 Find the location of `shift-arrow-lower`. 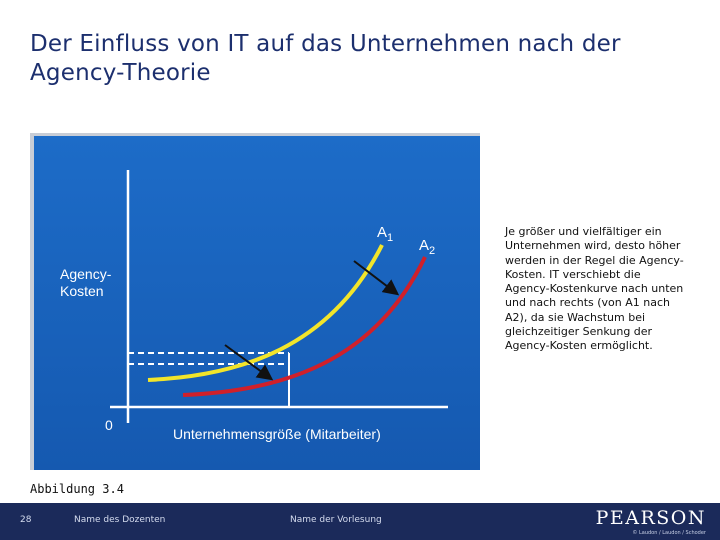

shift-arrow-lower is located at coordinates (249, 362).